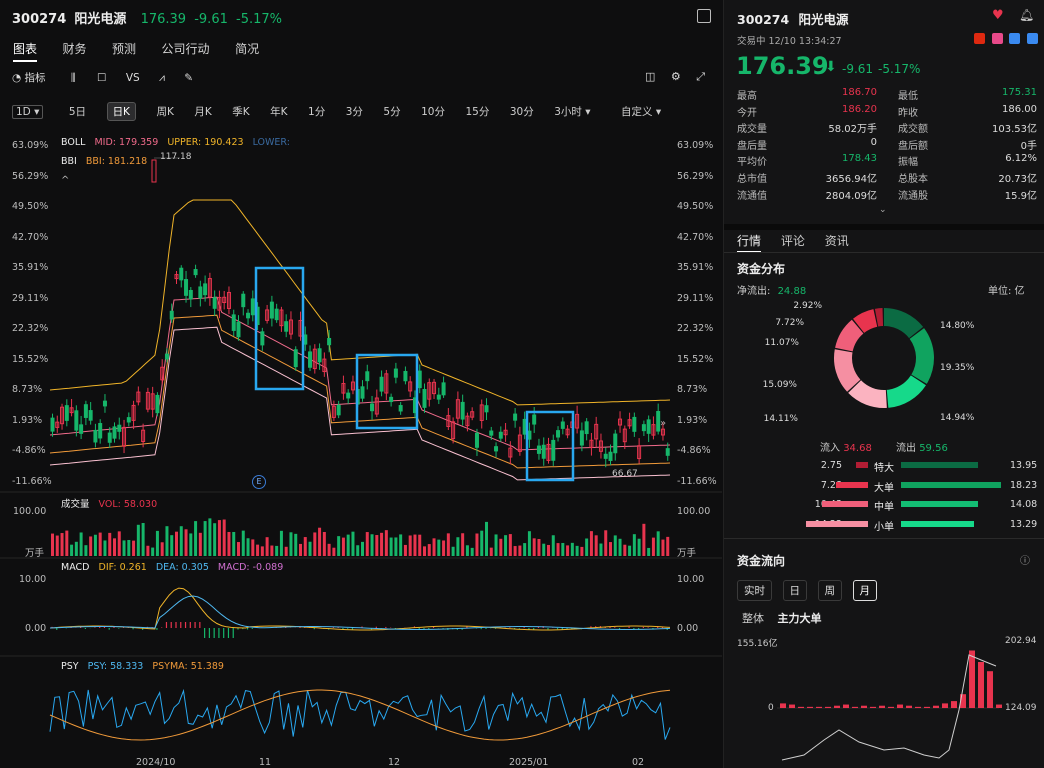 Image resolution: width=1044 pixels, height=768 pixels. I want to click on tf-1min: 1分, so click(317, 112).